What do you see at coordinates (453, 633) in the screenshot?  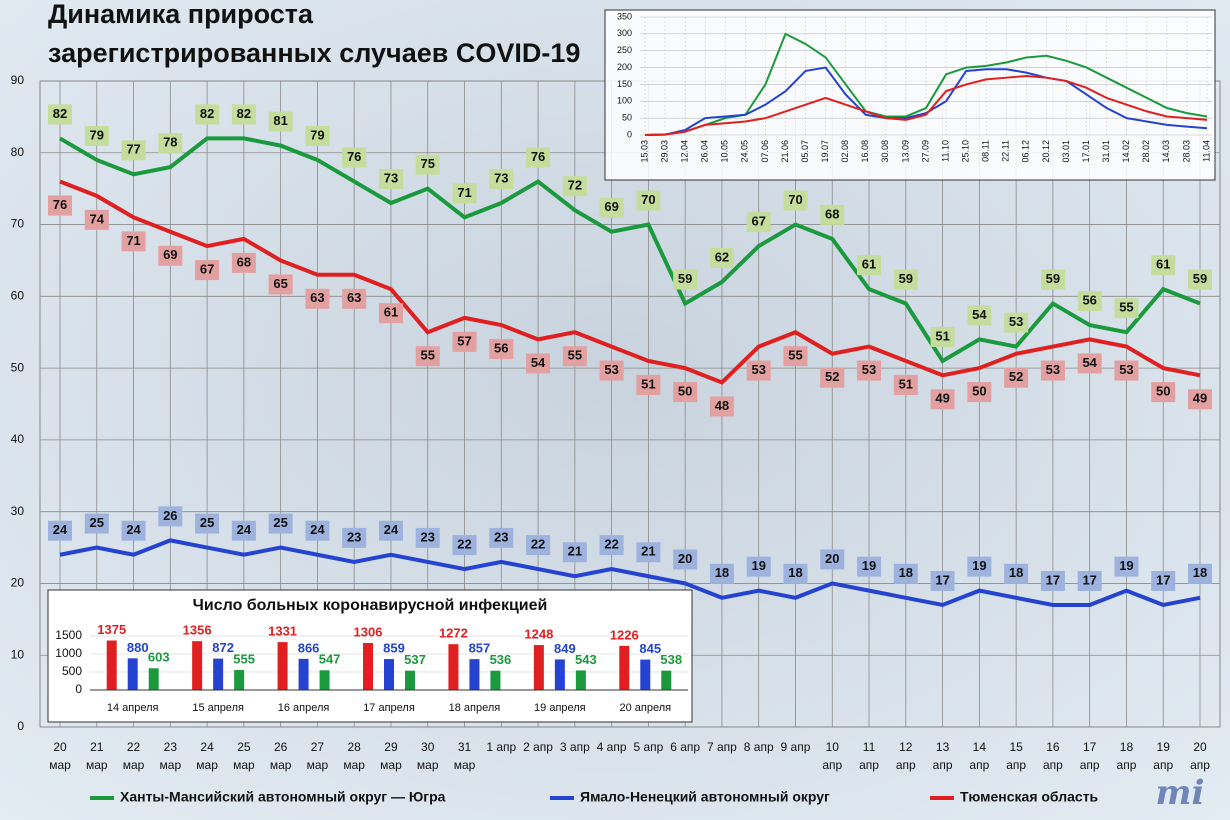 I see `value-label: 1272` at bounding box center [453, 633].